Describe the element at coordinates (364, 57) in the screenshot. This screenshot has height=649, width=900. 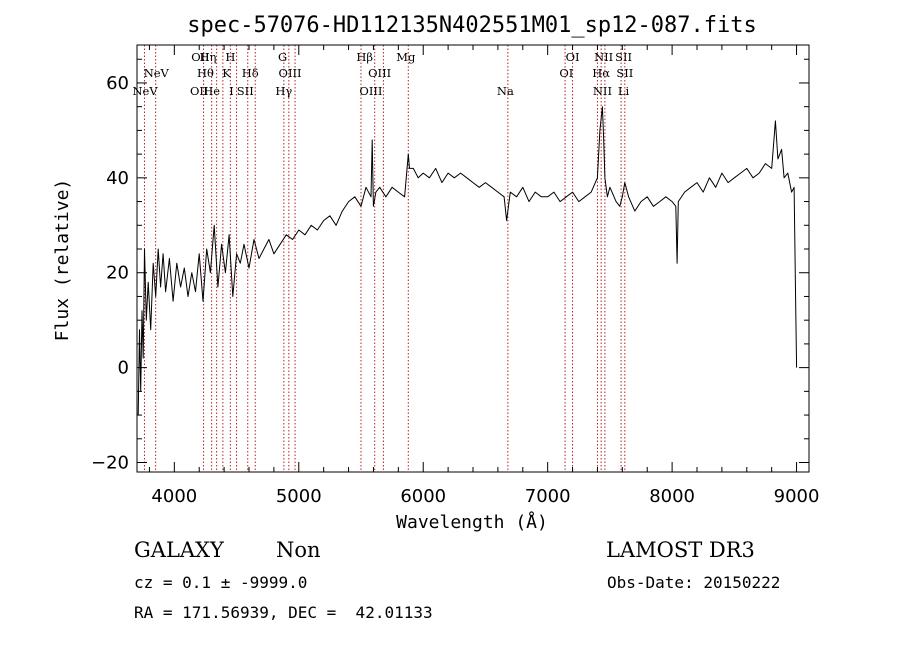
I see `spectral-line-label: Hβ` at that location.